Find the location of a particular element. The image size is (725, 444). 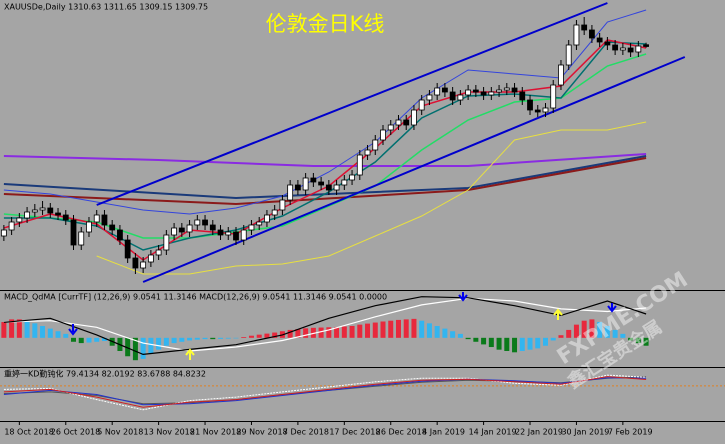

x-tick-label: 5 Nov 2018 is located at coordinates (120, 432).